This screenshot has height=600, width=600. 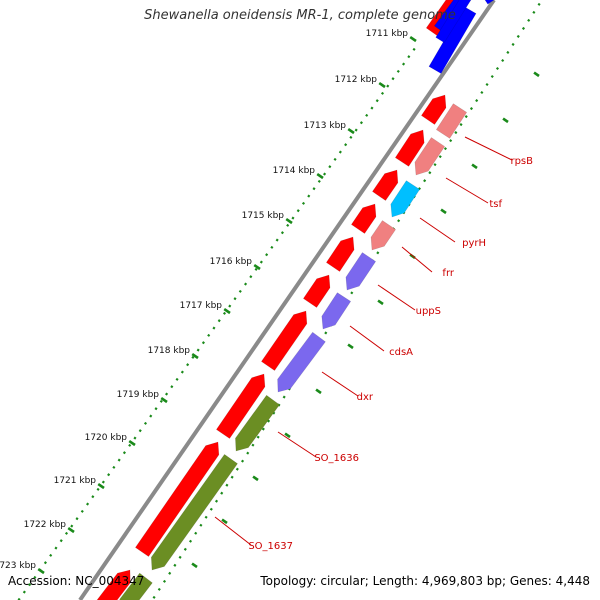 What do you see at coordinates (474, 243) in the screenshot?
I see `gene-label: pyrH` at bounding box center [474, 243].